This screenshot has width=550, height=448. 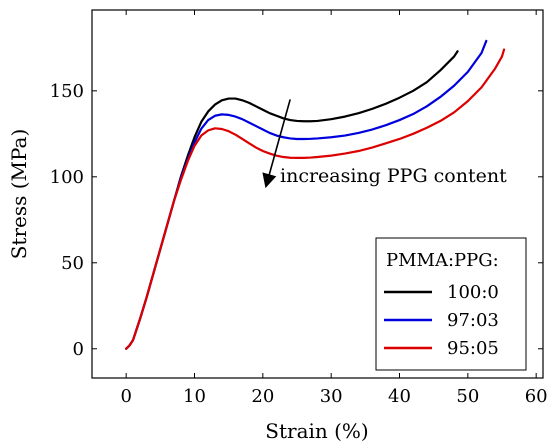 What do you see at coordinates (441, 320) in the screenshot?
I see `legend-entries: 100:0 97:03 95:05` at bounding box center [441, 320].